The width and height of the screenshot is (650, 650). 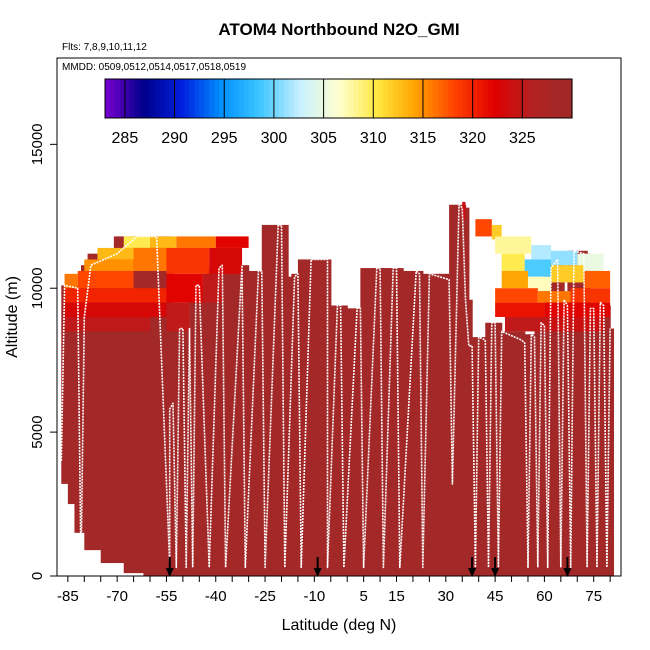 I want to click on x-tick-label: -55, so click(x=167, y=596).